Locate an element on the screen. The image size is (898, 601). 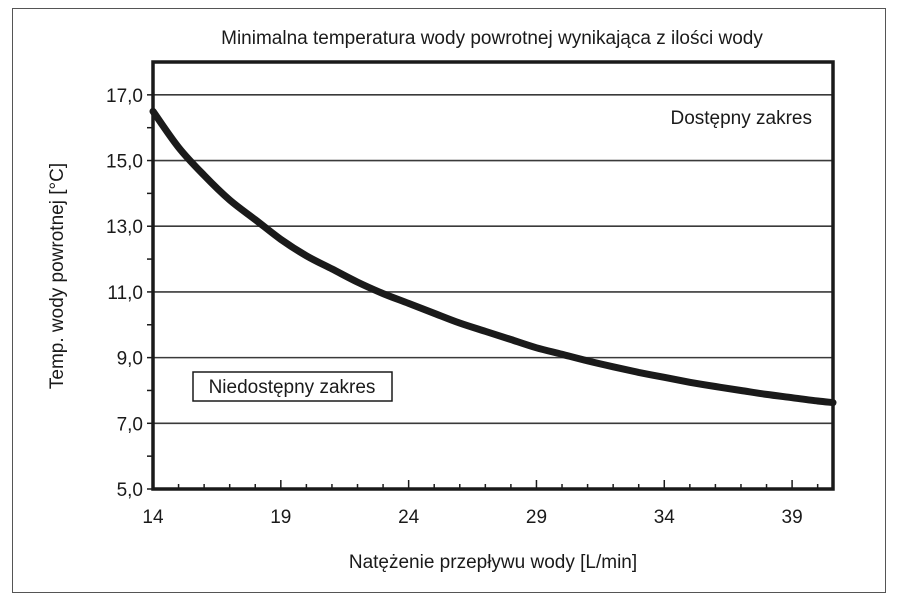
x-axis-label: Natężenie przepływu wody [L/min] is located at coordinates (493, 562).